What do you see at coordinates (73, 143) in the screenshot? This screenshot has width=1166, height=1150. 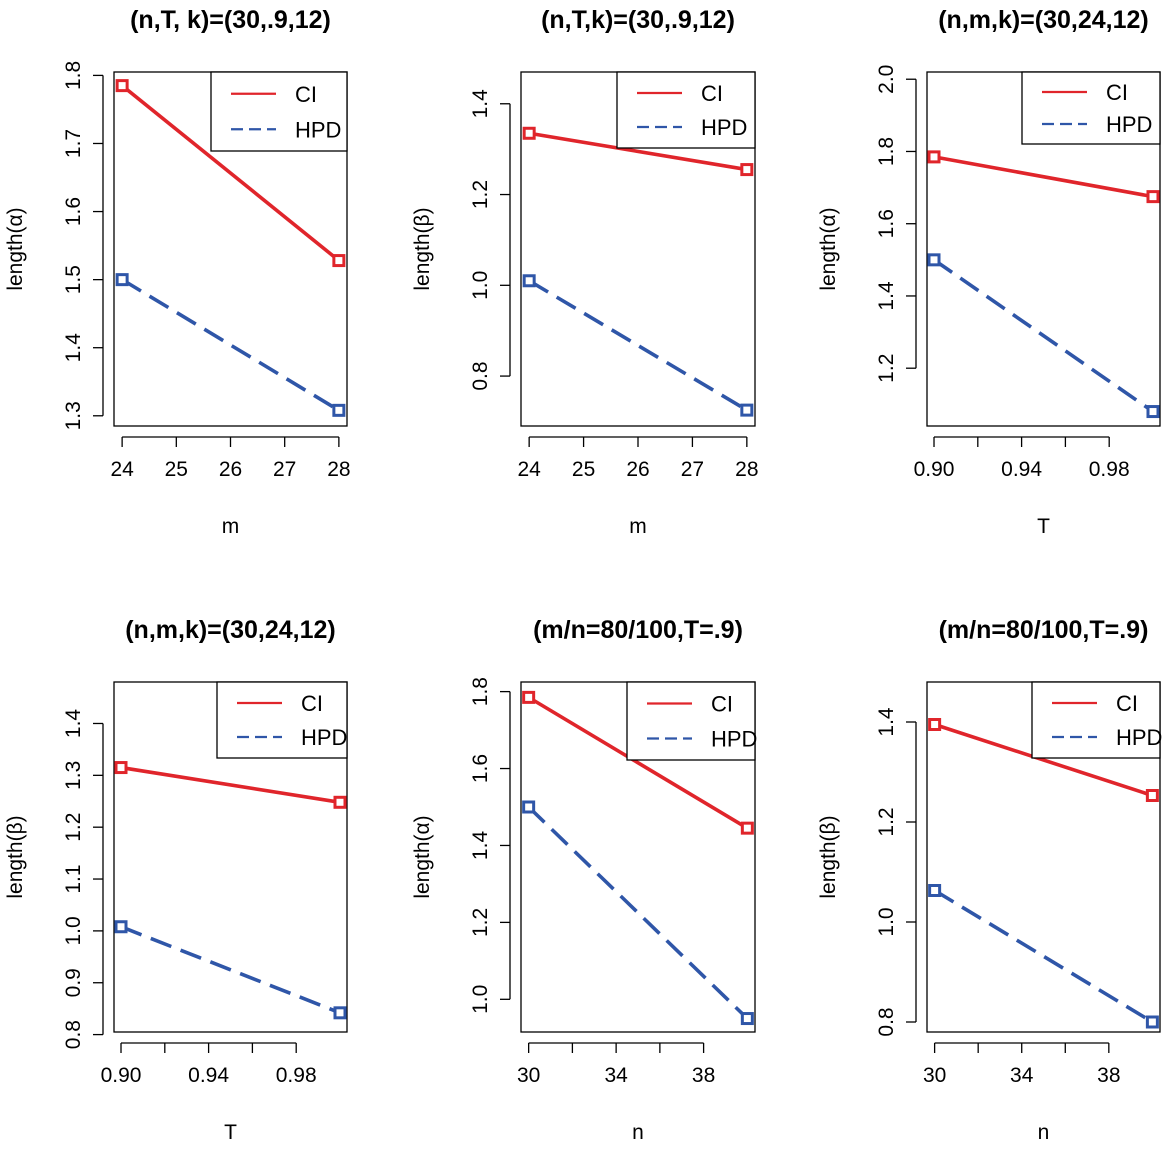 I see `y-tick-label: 1.7` at bounding box center [73, 143].